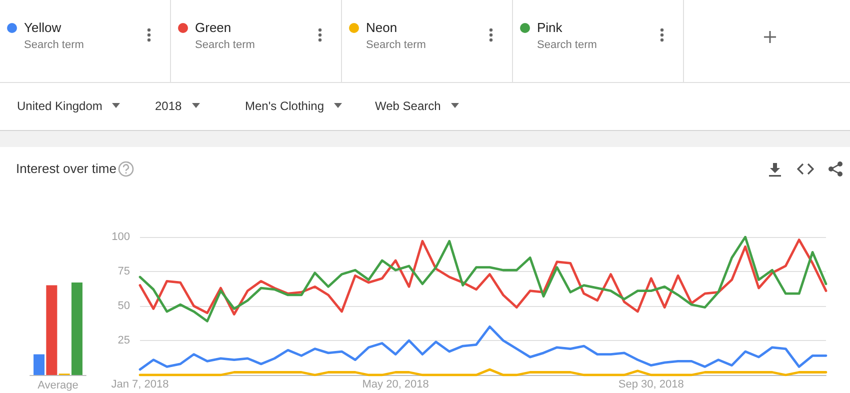  I want to click on x-tick-label: Sep 30, 2018, so click(651, 384).